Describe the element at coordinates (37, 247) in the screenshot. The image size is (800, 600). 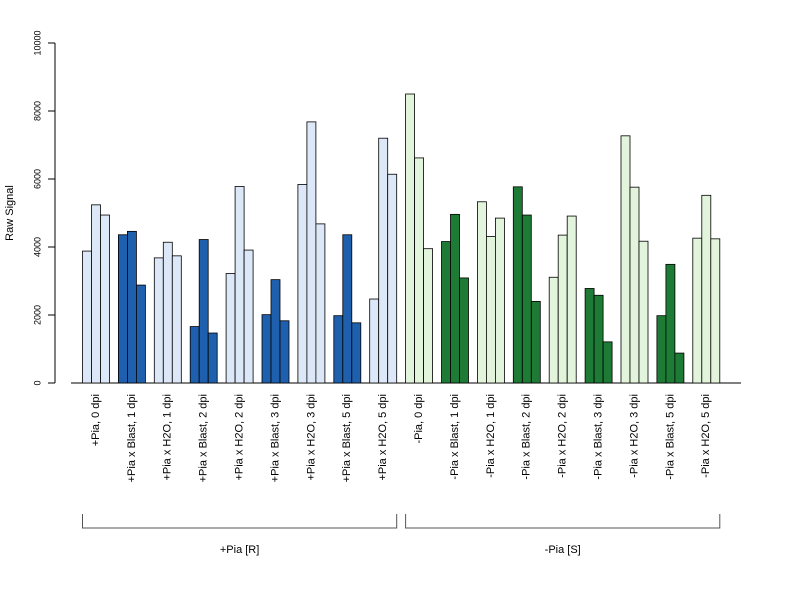
I see `y-tick-label: 4000` at that location.